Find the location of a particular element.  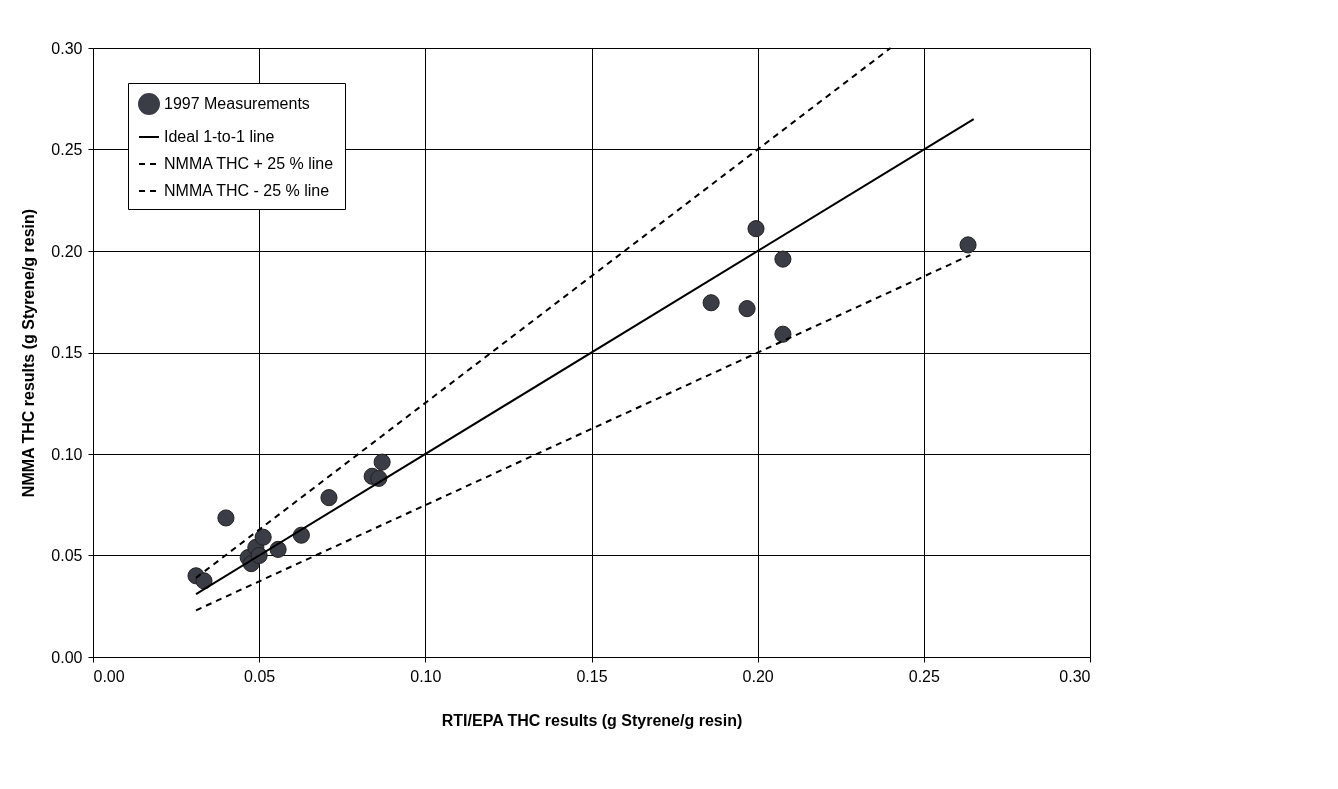

x-tick-label: 0.05 is located at coordinates (260, 676).